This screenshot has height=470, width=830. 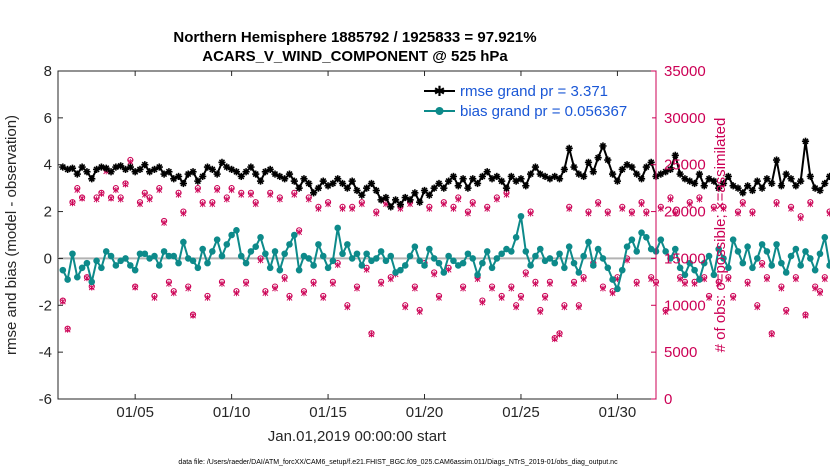 What do you see at coordinates (685, 165) in the screenshot?
I see `y-right-tick-label: 25000` at bounding box center [685, 165].